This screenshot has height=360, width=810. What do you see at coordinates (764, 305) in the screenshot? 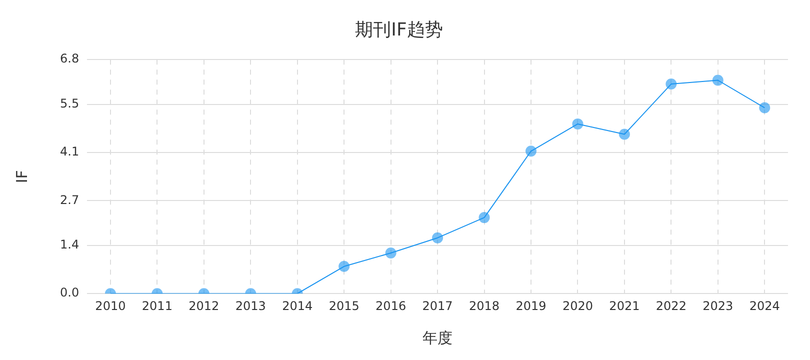
I see `x-tick-label: 2024` at bounding box center [764, 305].